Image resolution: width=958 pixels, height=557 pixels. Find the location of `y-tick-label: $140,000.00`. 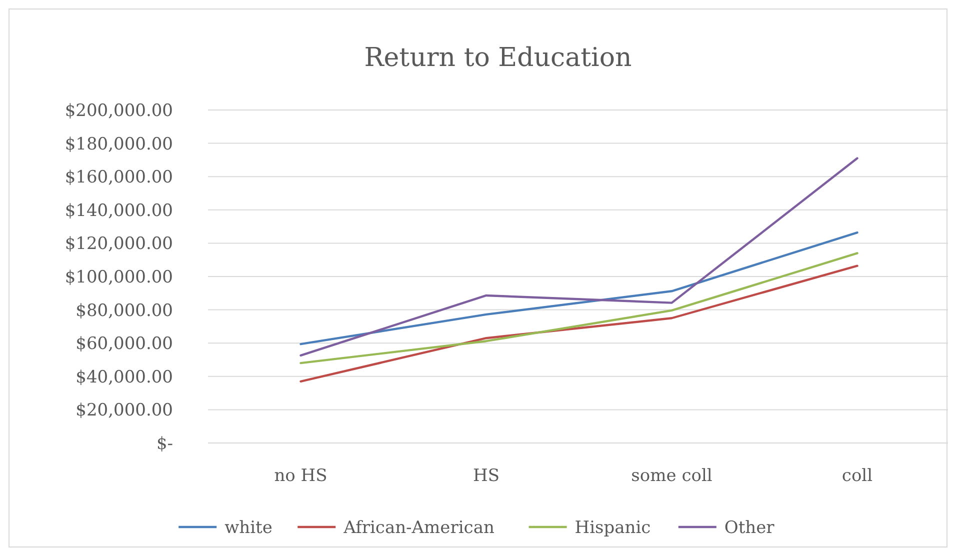

y-tick-label: $140,000.00 is located at coordinates (118, 210).